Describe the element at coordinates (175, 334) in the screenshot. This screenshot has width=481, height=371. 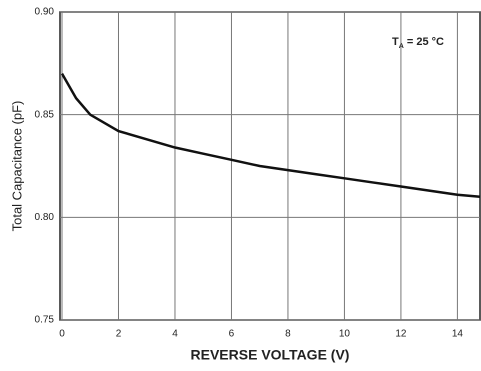
I see `x-tick-label: 4` at that location.